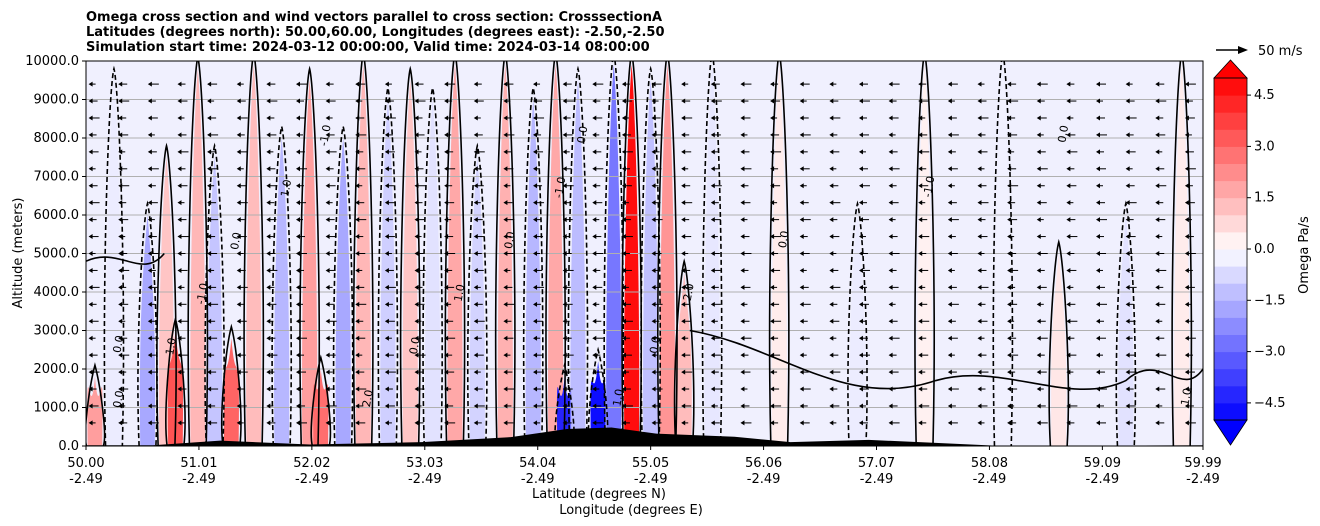 Image resolution: width=1320 pixels, height=526 pixels. I want to click on quiver-key-arrow-head, so click(1243, 50).